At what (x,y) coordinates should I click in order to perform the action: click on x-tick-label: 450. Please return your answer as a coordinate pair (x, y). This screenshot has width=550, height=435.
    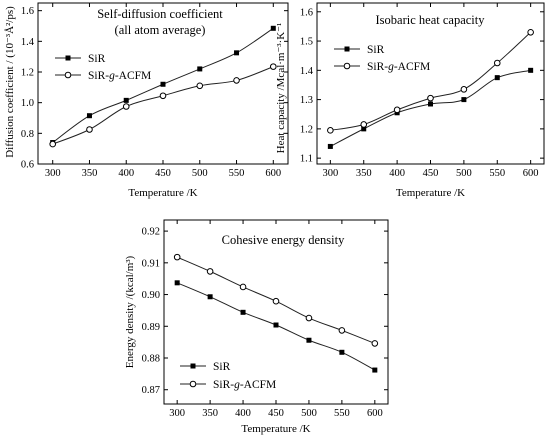
    Looking at the image, I should click on (431, 173).